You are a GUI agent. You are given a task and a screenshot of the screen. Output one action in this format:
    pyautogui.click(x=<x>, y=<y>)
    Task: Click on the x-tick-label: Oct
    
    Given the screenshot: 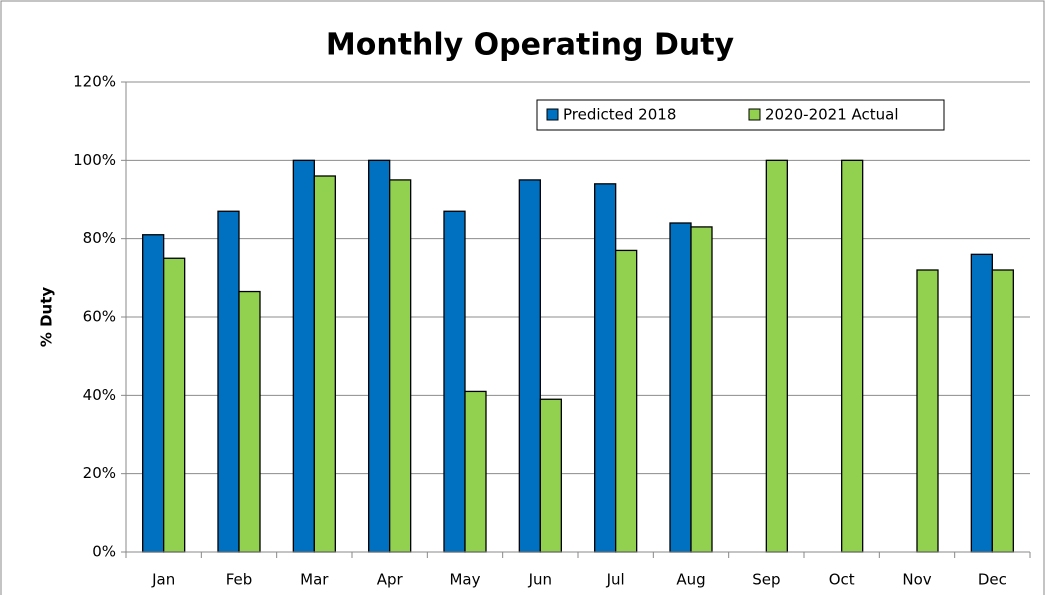 What is the action you would take?
    pyautogui.click(x=842, y=580)
    